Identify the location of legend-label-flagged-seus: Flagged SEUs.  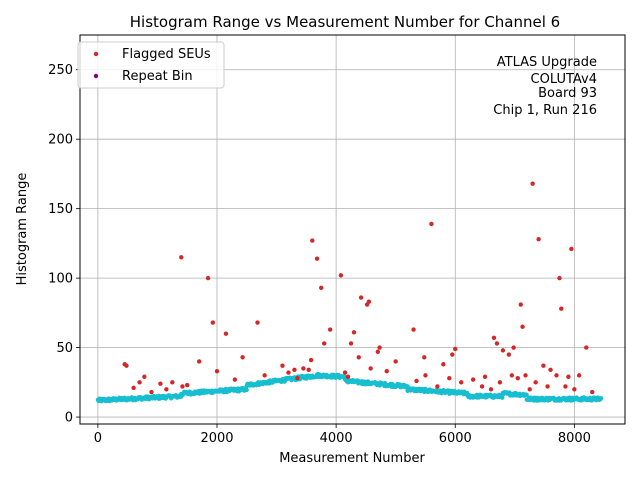
(166, 54).